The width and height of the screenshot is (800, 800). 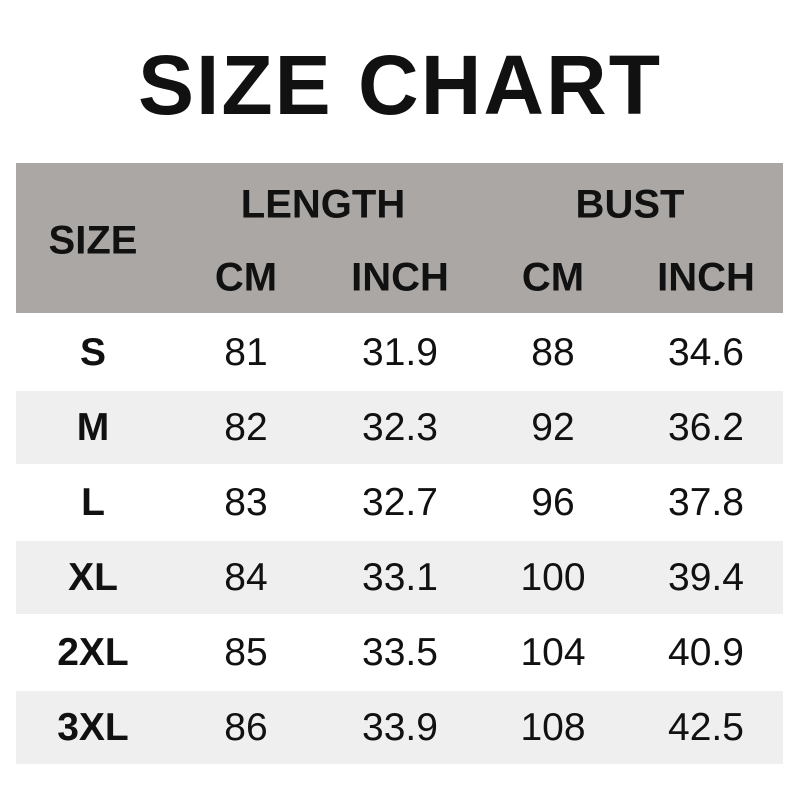 I want to click on table-row: L 83 32.7 96 37.8, so click(x=399, y=502).